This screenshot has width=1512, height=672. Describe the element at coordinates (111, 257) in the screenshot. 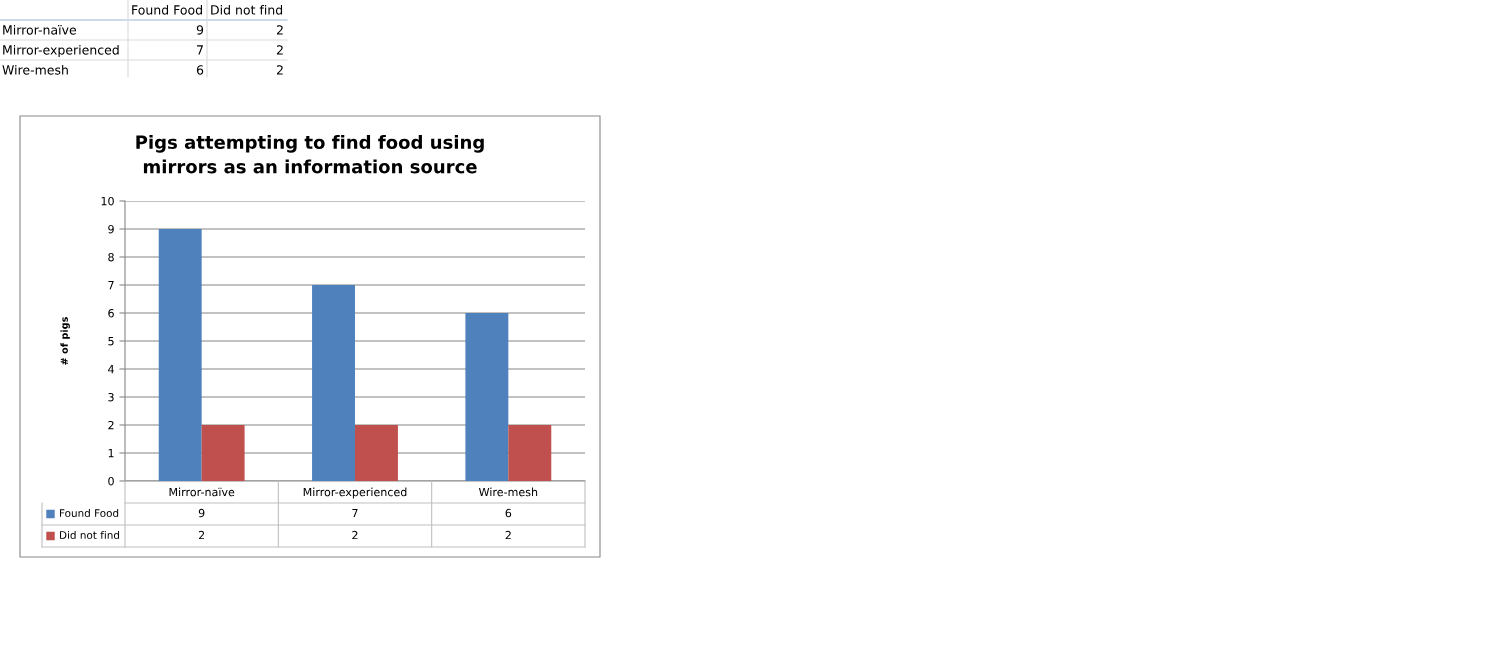

I see `y-tick-label: 8` at that location.